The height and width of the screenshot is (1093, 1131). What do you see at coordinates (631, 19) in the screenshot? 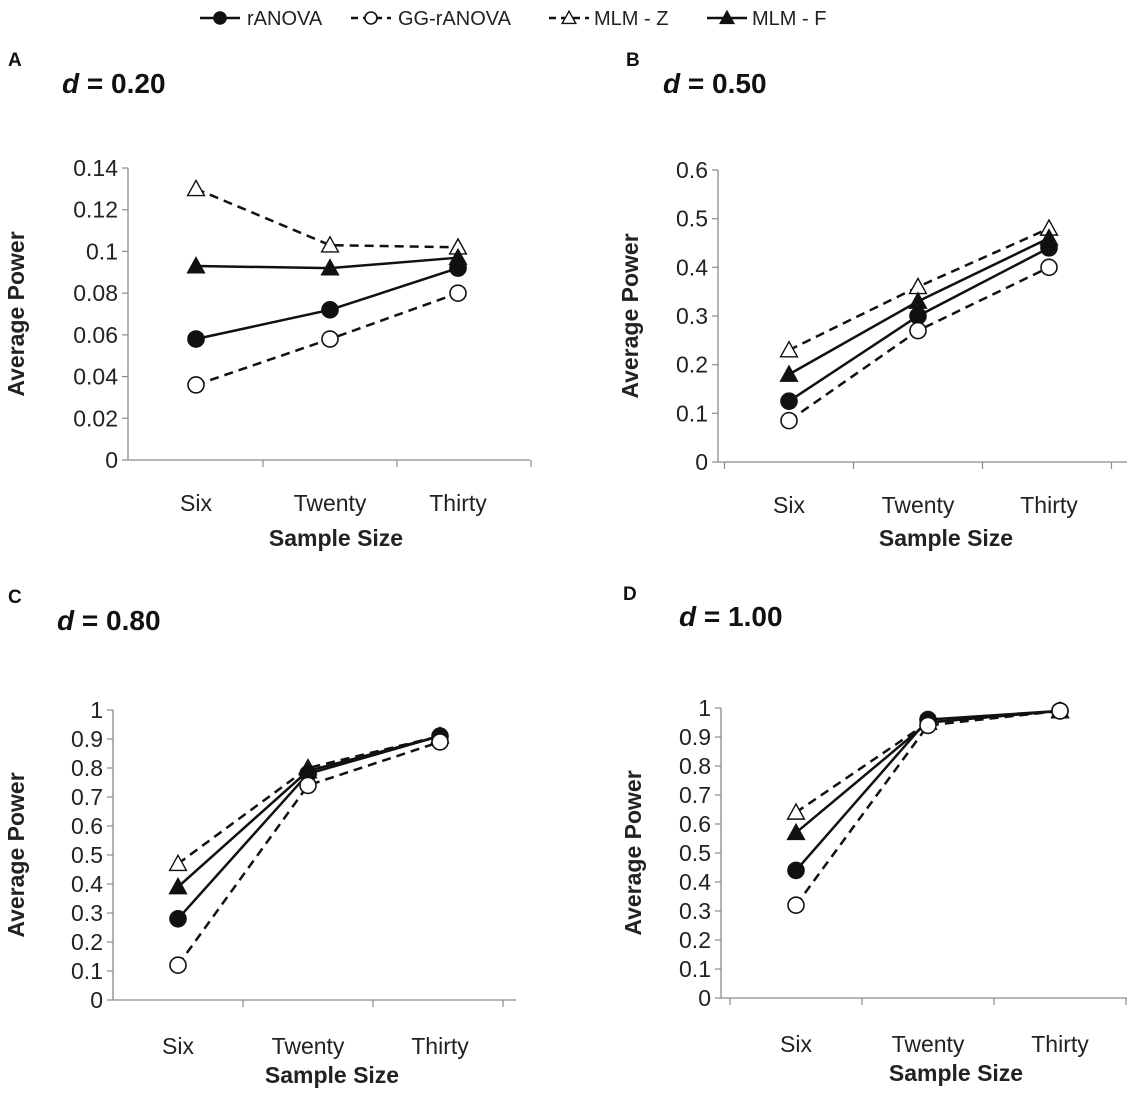
I see `legend-label: MLM - Z` at bounding box center [631, 19].